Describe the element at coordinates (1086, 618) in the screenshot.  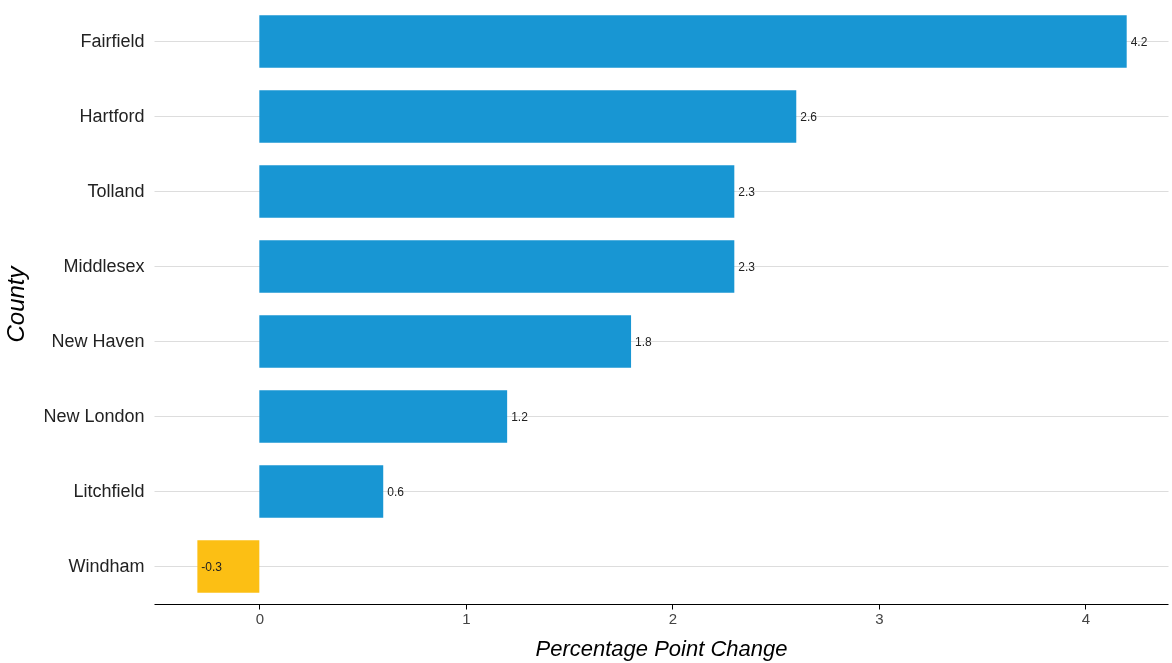
I see `x-tick-label: 4` at that location.